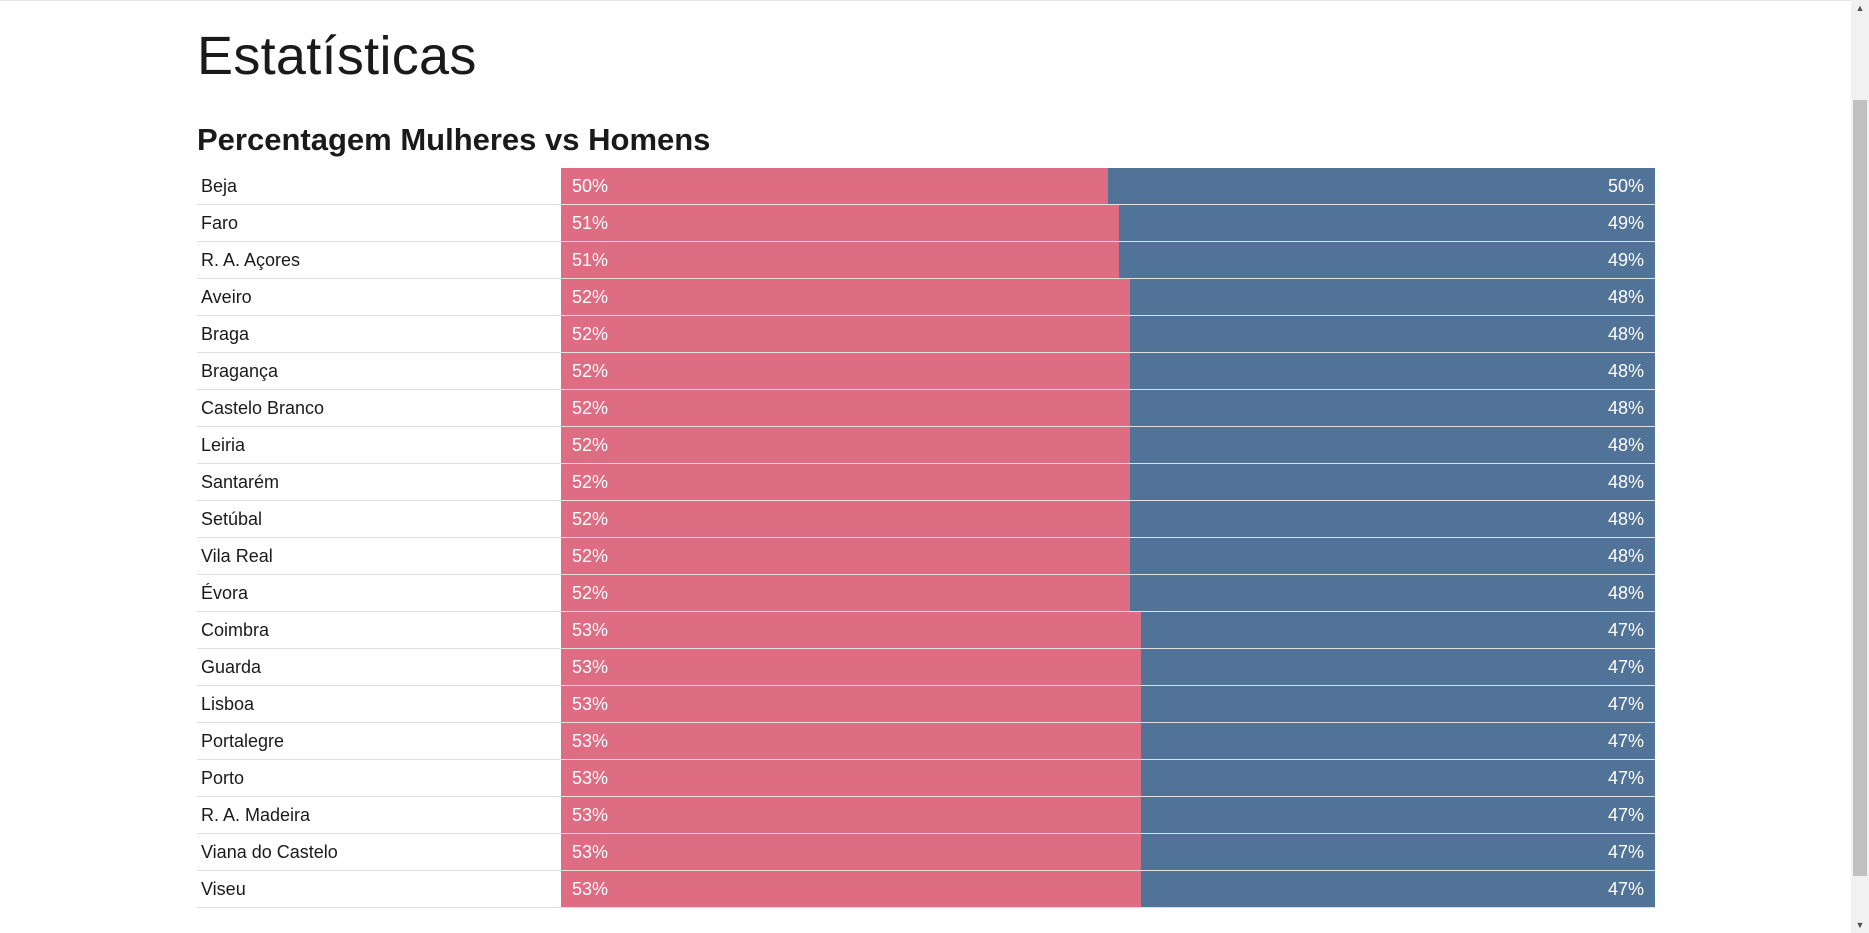 The height and width of the screenshot is (933, 1869). I want to click on category-label: Lisboa, so click(228, 704).